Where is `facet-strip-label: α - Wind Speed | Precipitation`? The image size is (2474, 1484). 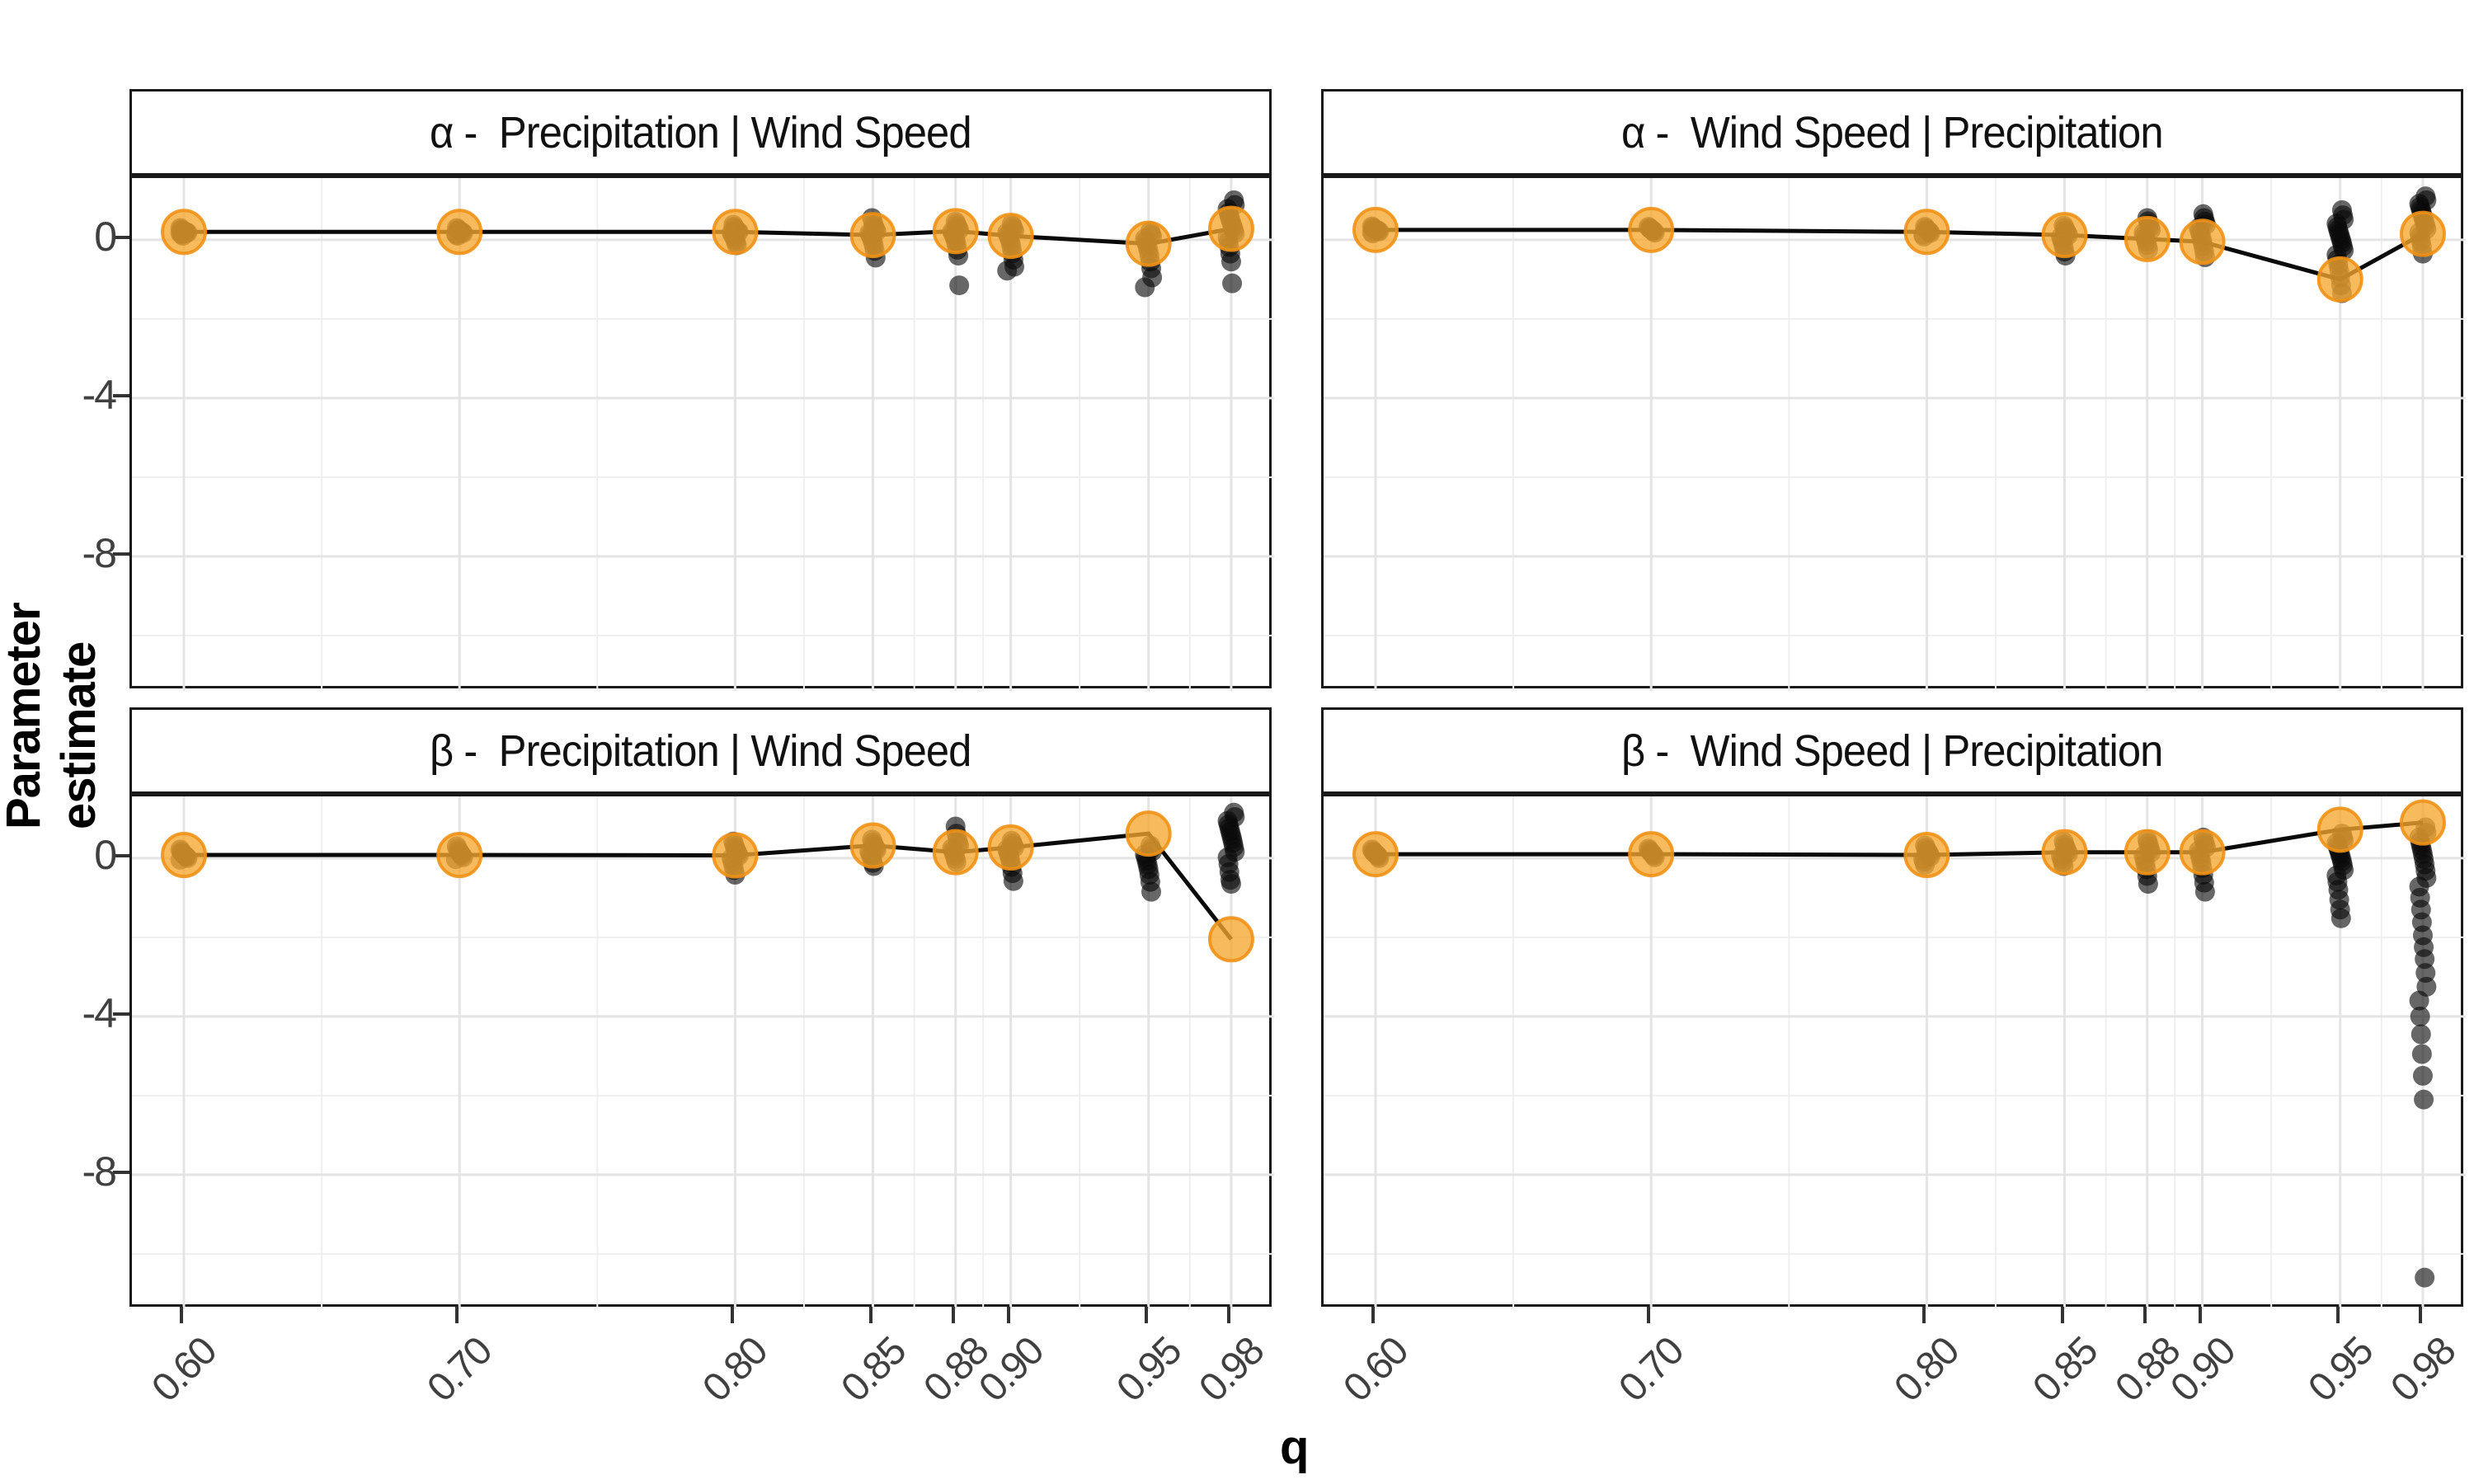
facet-strip-label: α - Wind Speed | Precipitation is located at coordinates (1892, 132).